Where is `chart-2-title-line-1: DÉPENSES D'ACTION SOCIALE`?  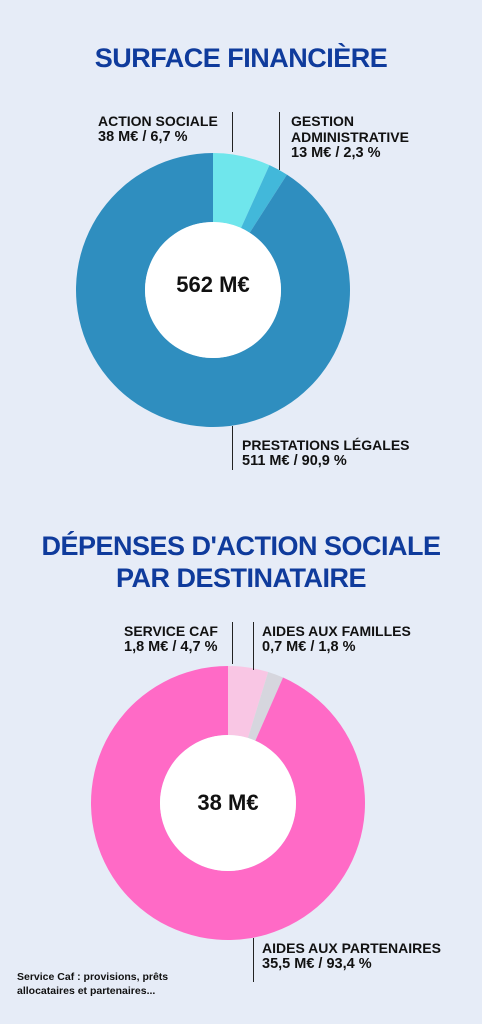
chart-2-title-line-1: DÉPENSES D'ACTION SOCIALE is located at coordinates (241, 546).